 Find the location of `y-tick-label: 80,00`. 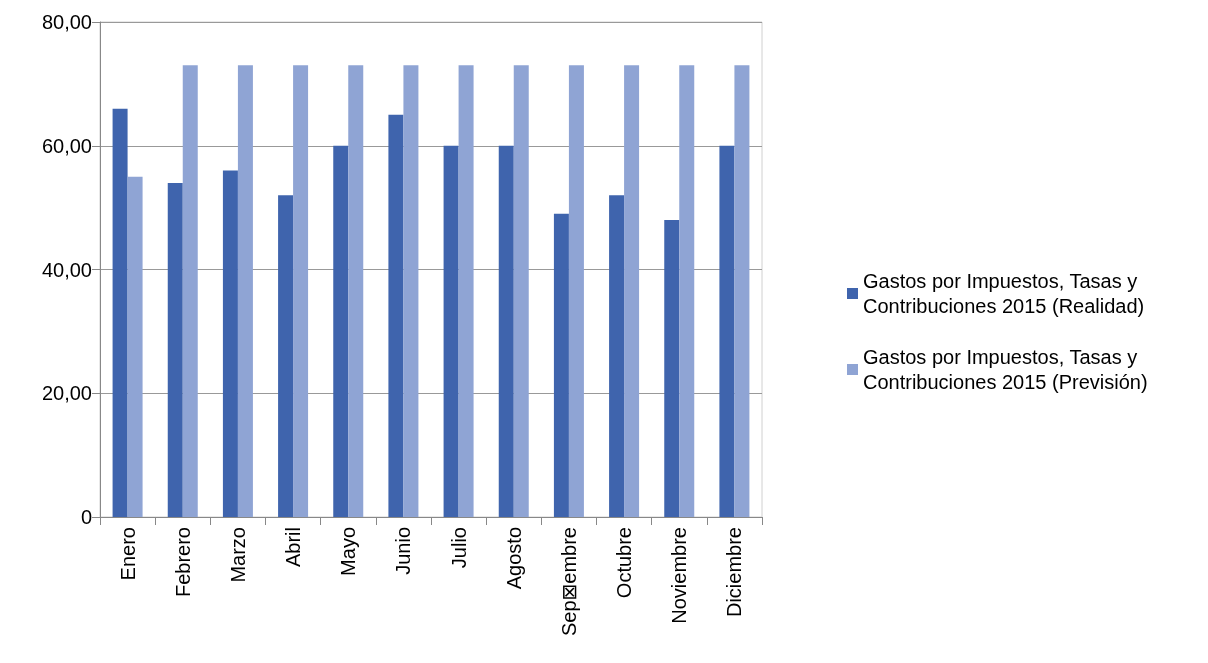

y-tick-label: 80,00 is located at coordinates (66, 22).